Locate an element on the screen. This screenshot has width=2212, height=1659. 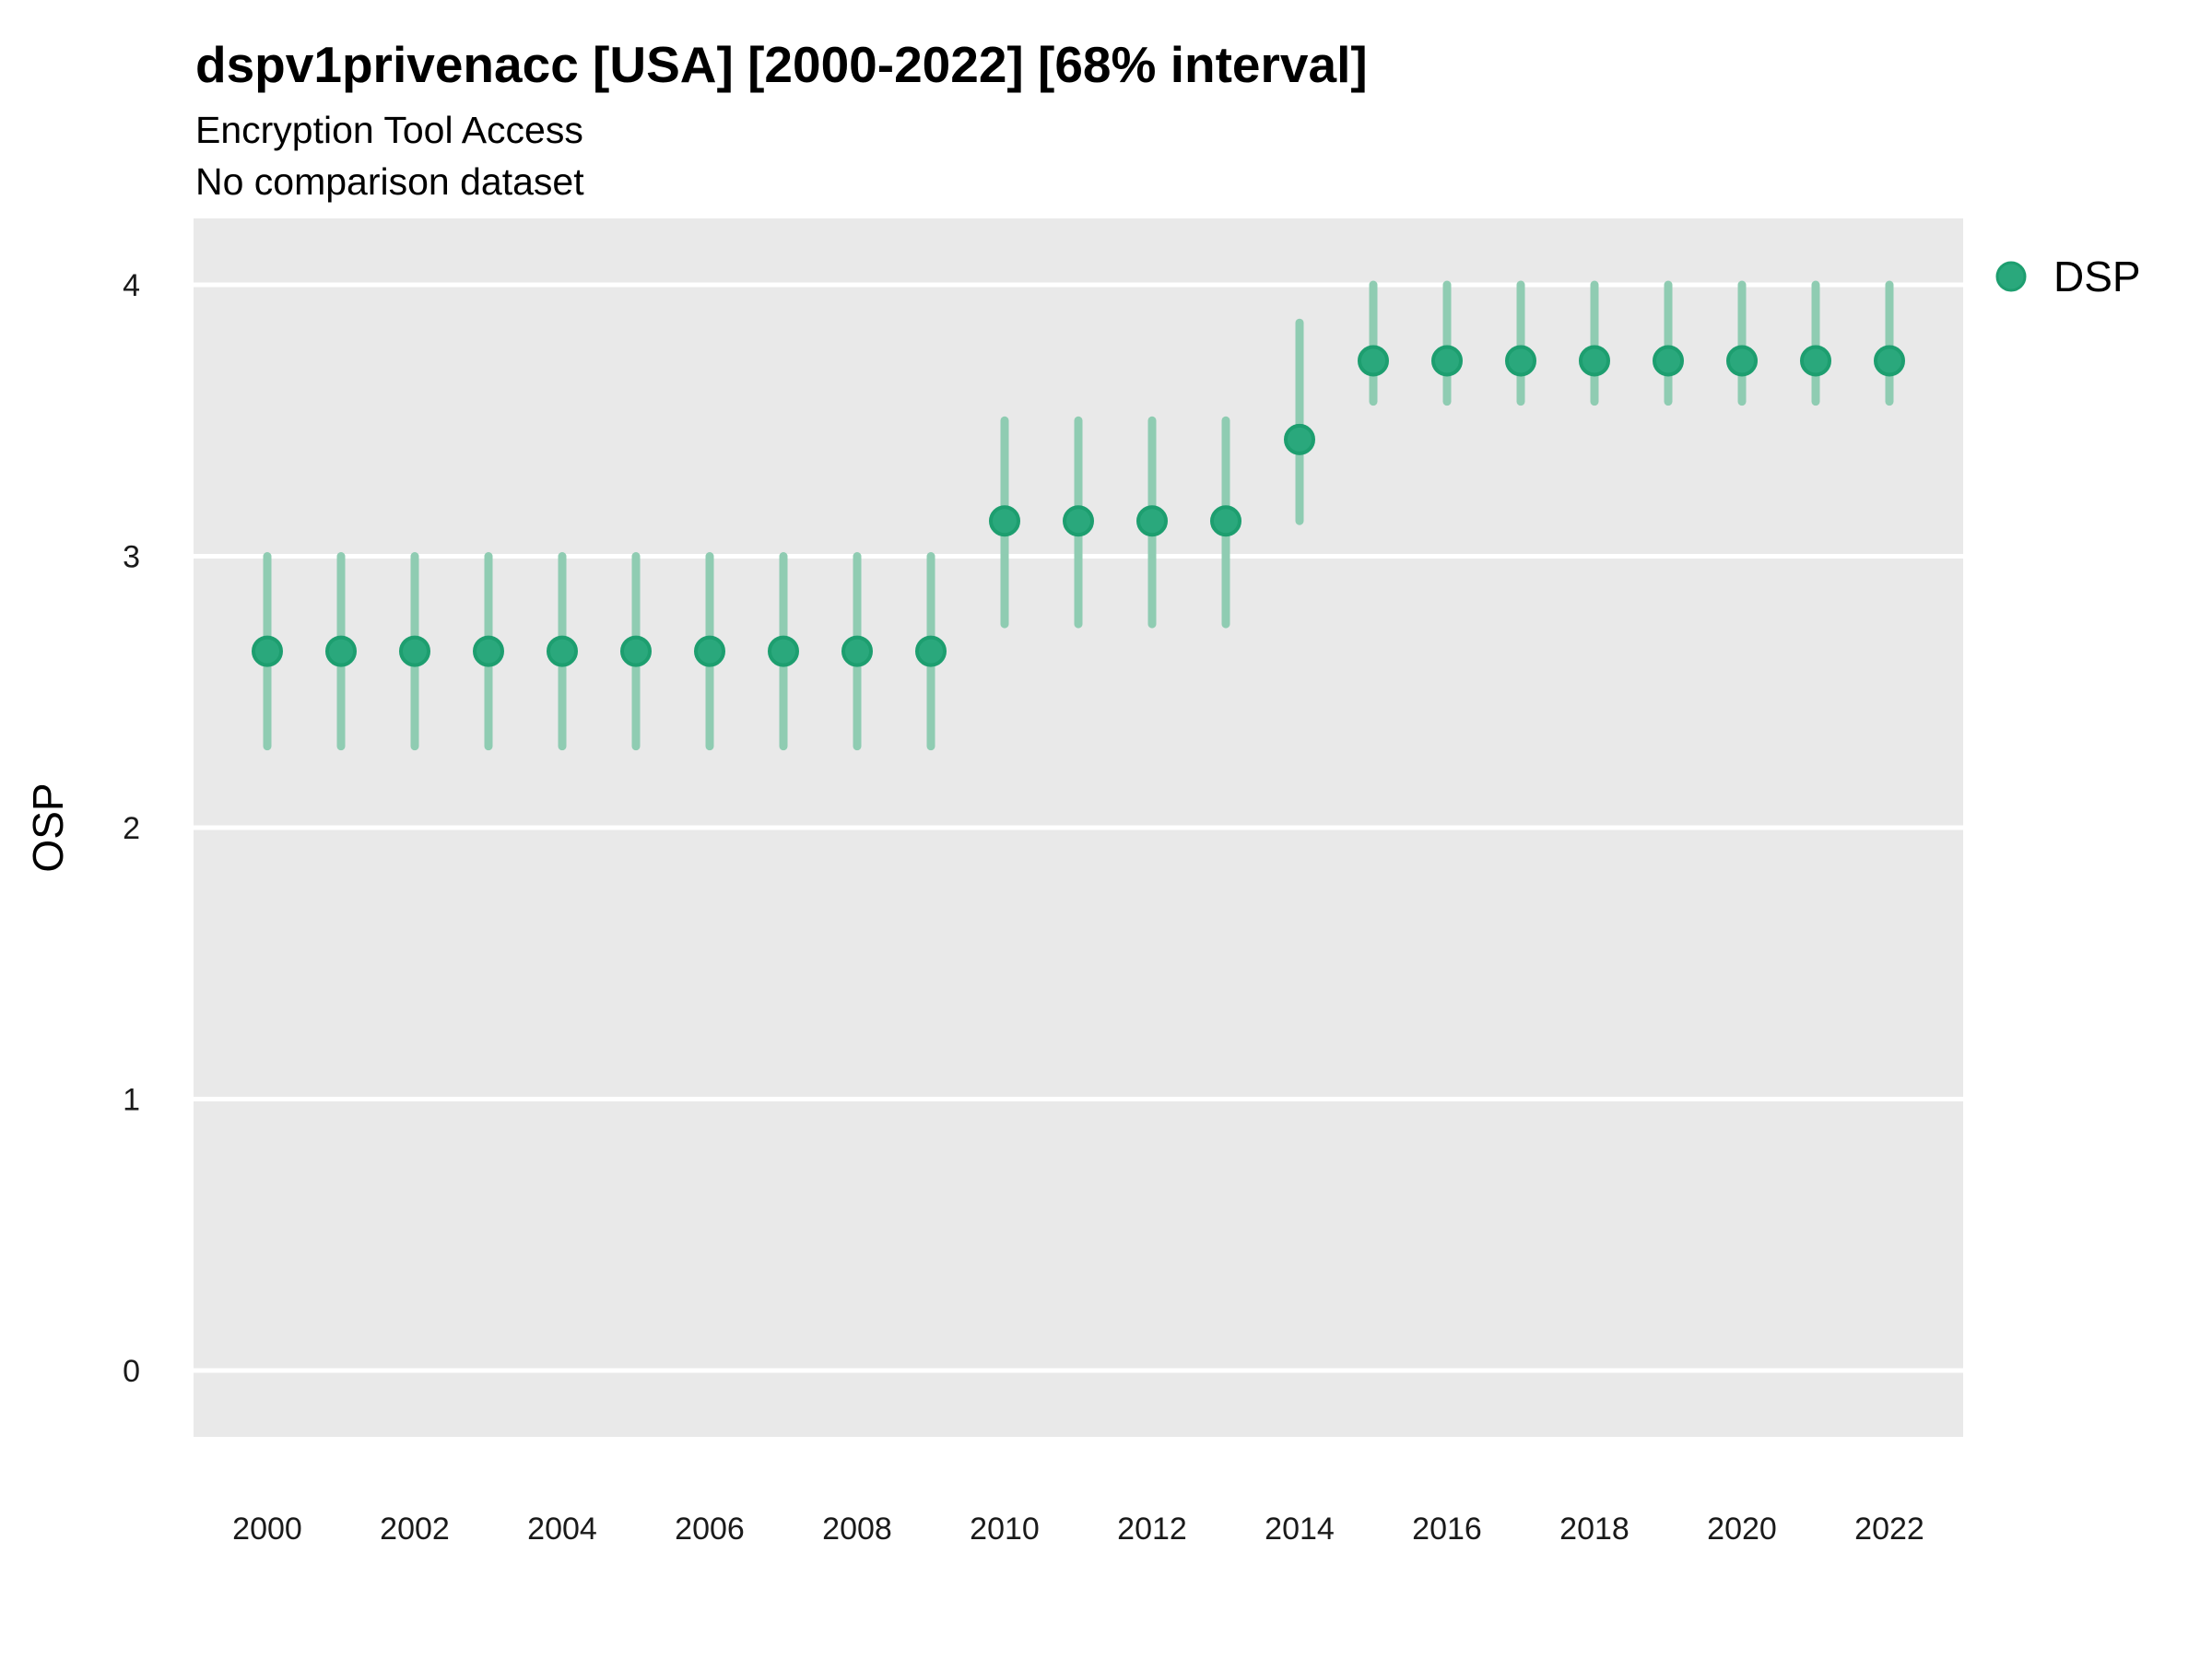
data-points-group is located at coordinates (1078, 506).